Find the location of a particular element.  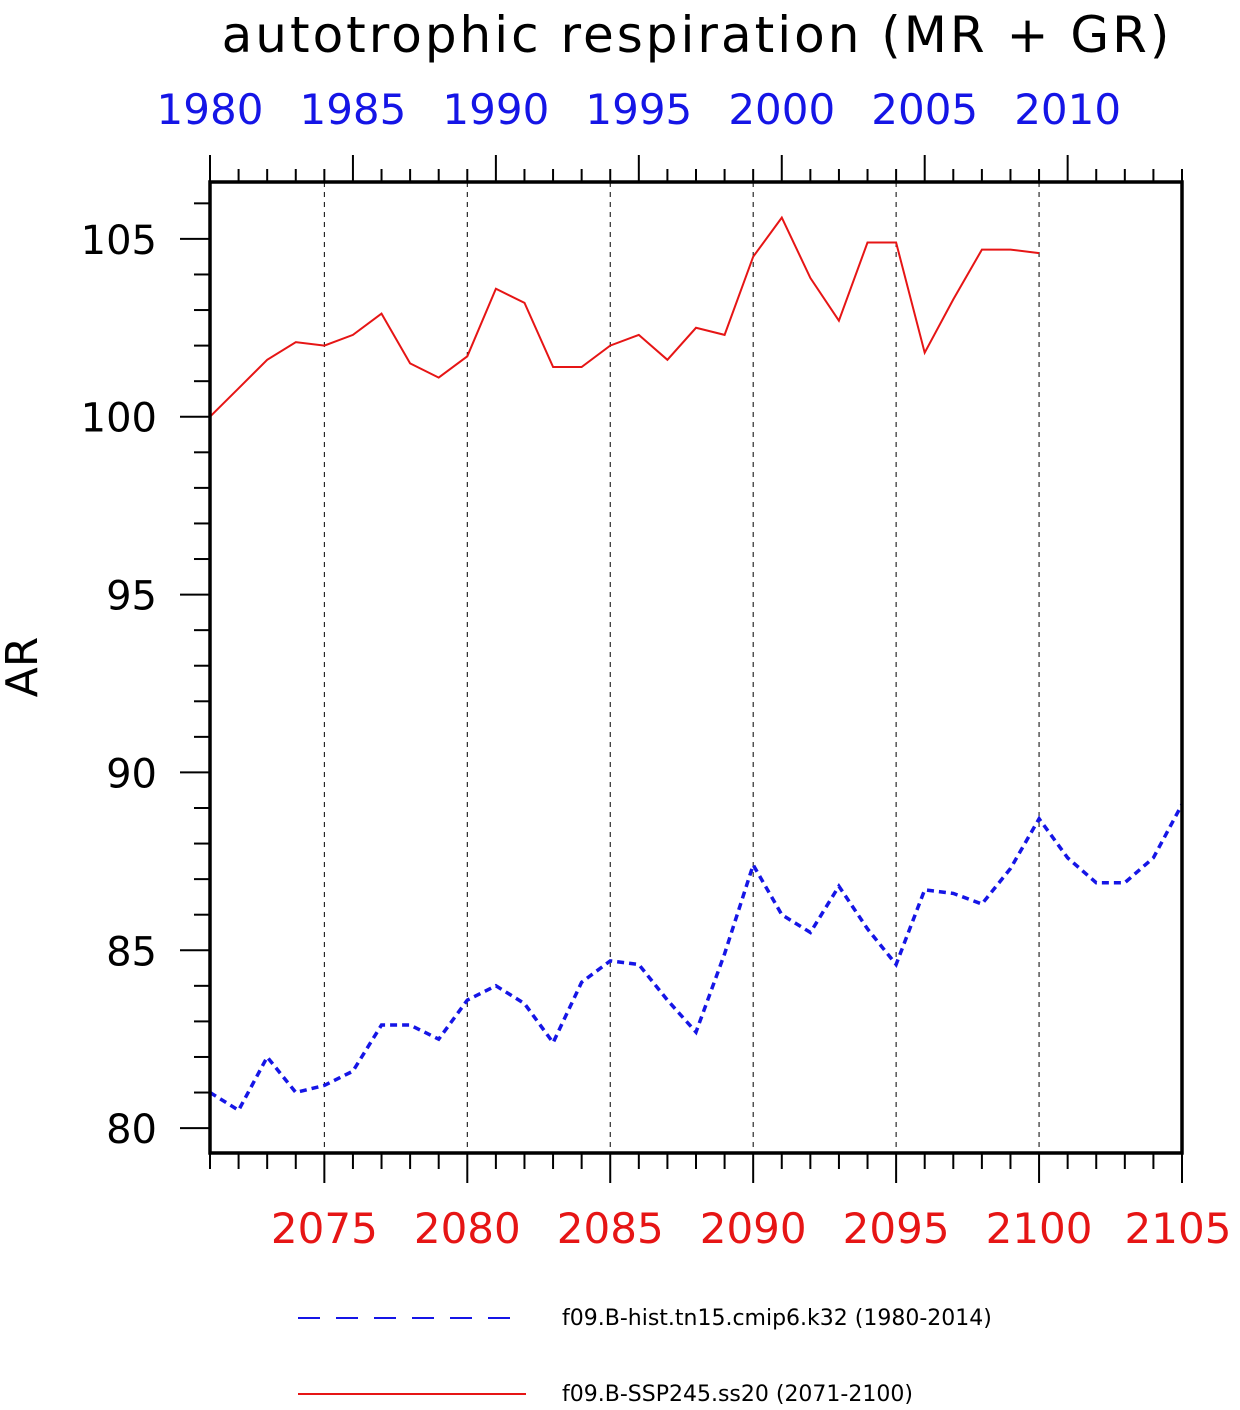

top-tick-label: 2005 is located at coordinates (924, 109).